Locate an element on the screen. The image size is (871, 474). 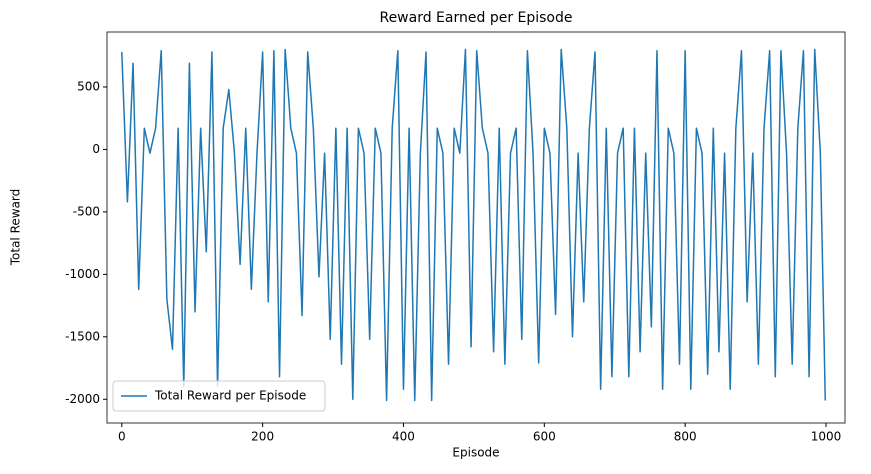
y-axis-label: Total Reward is located at coordinates (16, 228).